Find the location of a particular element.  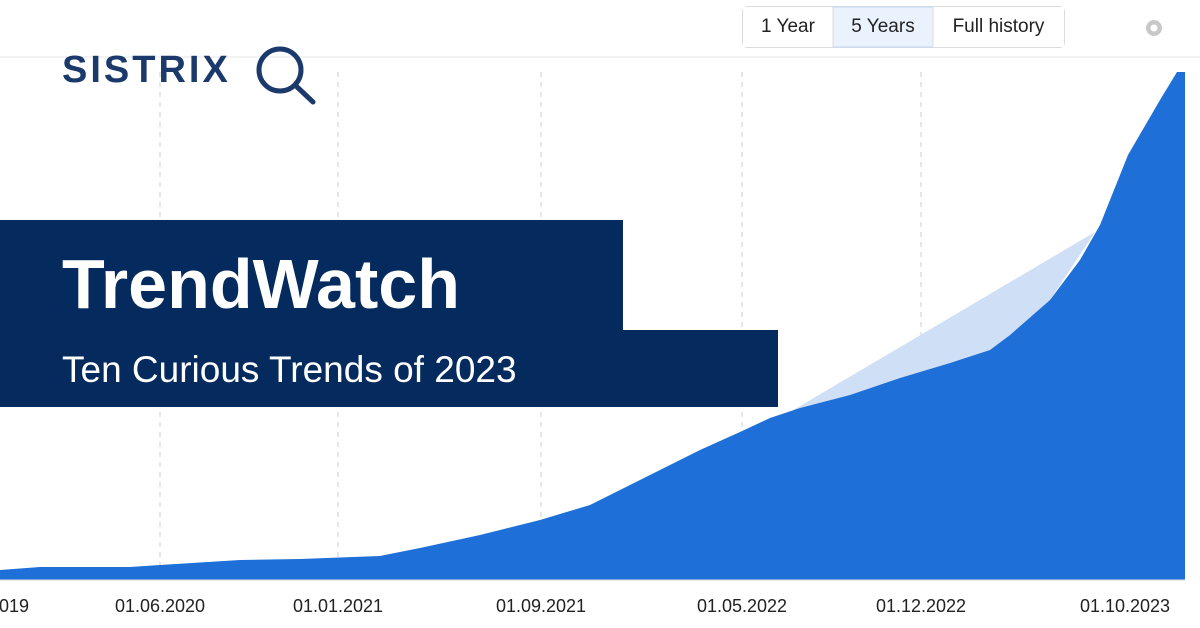

comparison-area is located at coordinates (942, 322).